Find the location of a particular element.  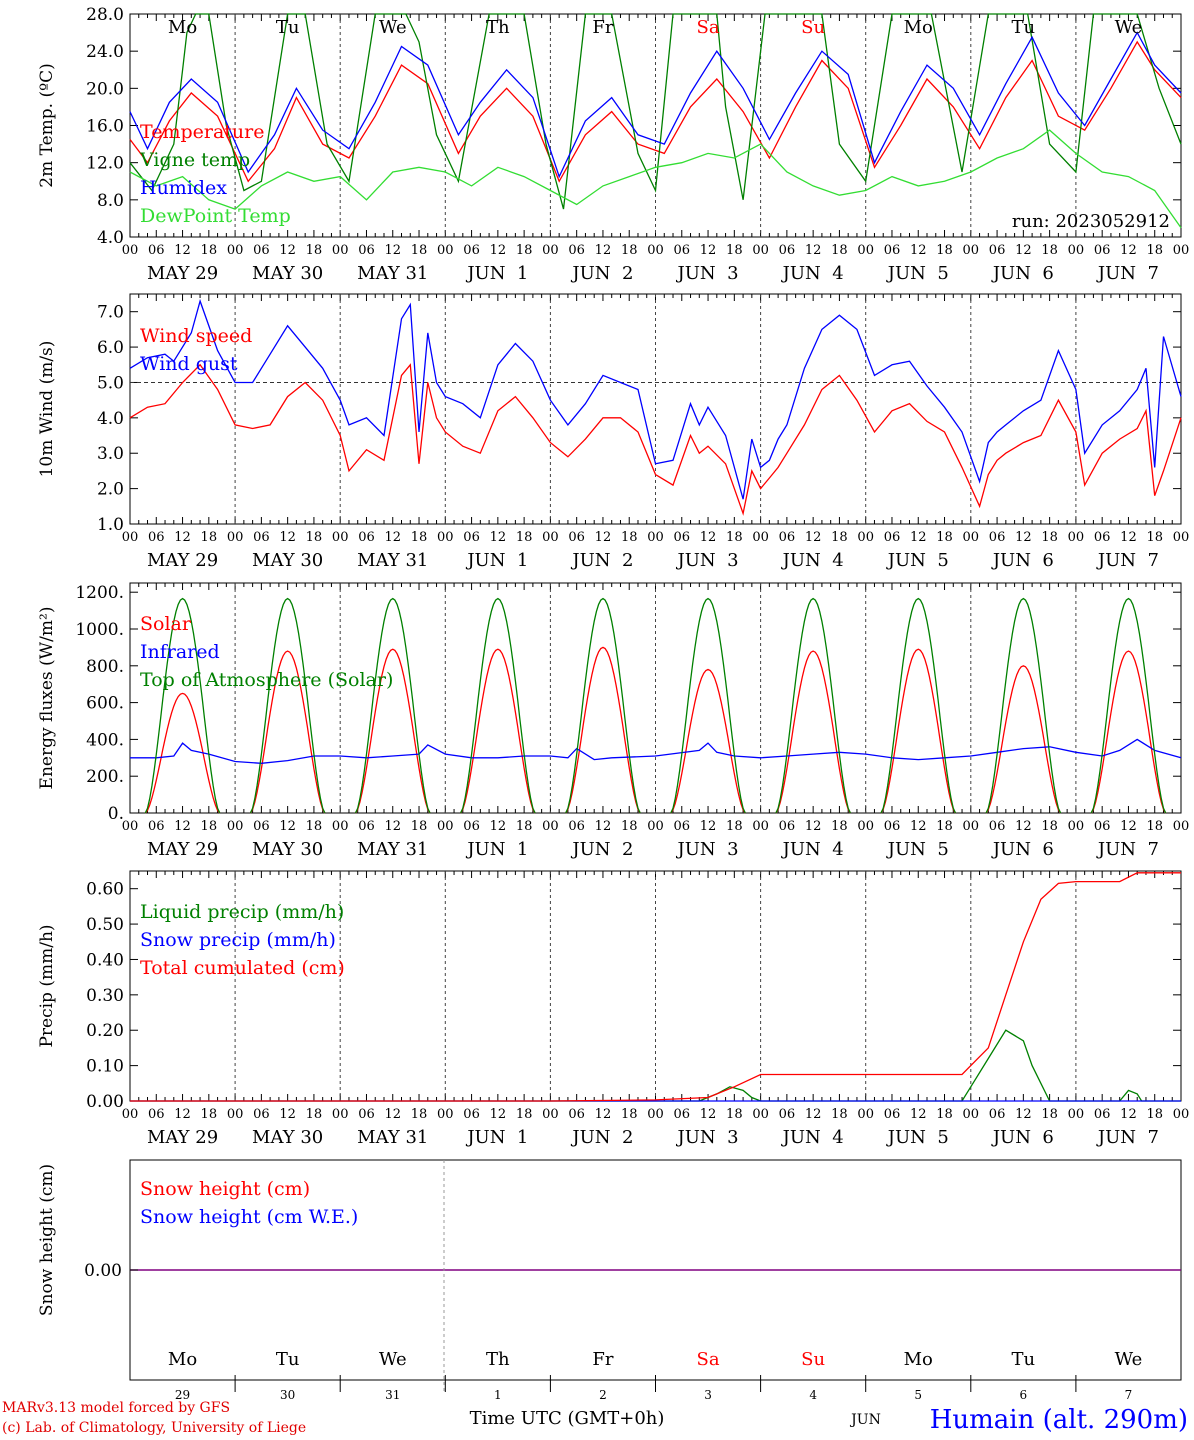

model-credit: MARv3.13 model forced by GFS is located at coordinates (116, 1408).